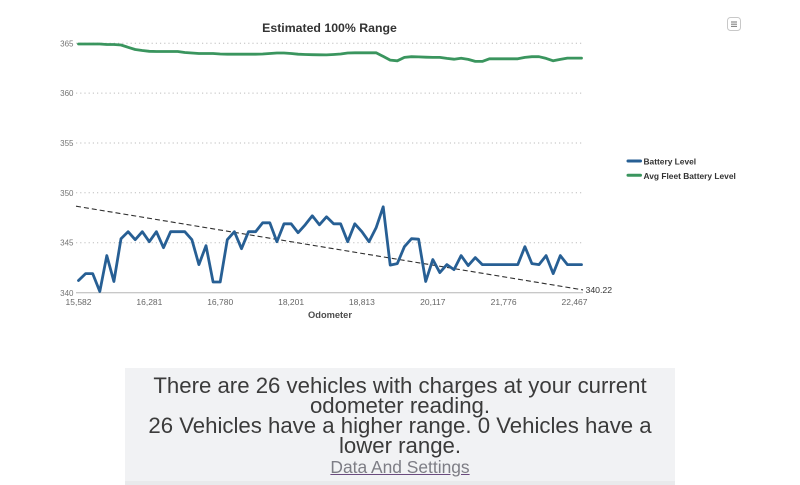 The image size is (800, 485). I want to click on svg-text: 365, so click(67, 43).